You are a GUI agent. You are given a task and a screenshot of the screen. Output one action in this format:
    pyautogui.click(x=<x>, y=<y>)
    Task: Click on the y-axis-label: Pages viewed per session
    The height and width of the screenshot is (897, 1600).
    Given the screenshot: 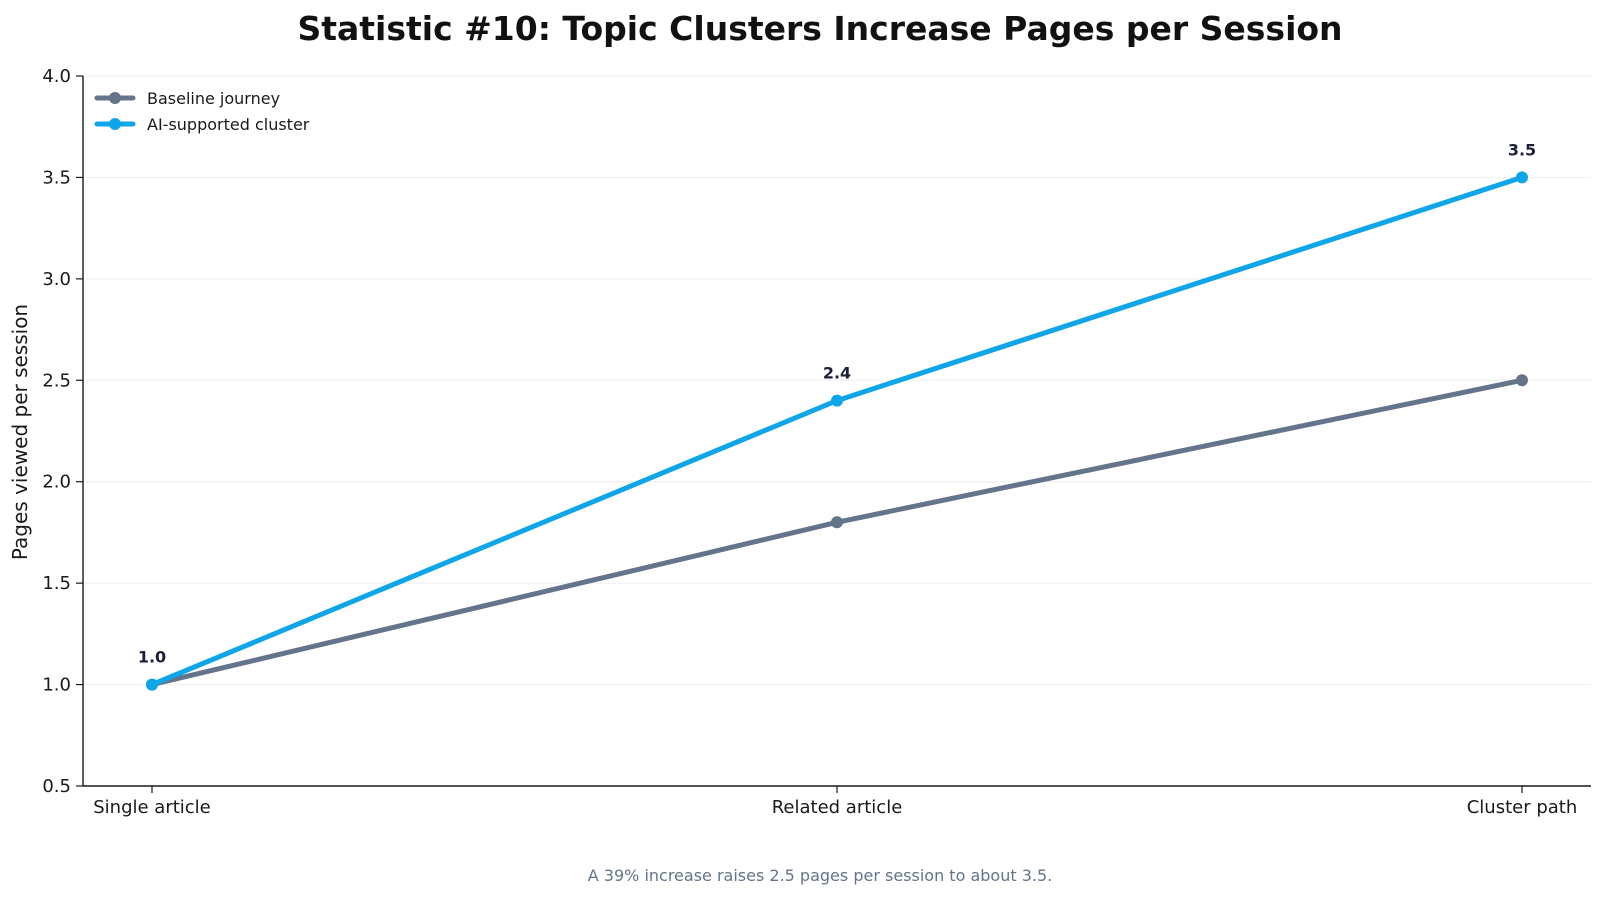 What is the action you would take?
    pyautogui.click(x=20, y=432)
    